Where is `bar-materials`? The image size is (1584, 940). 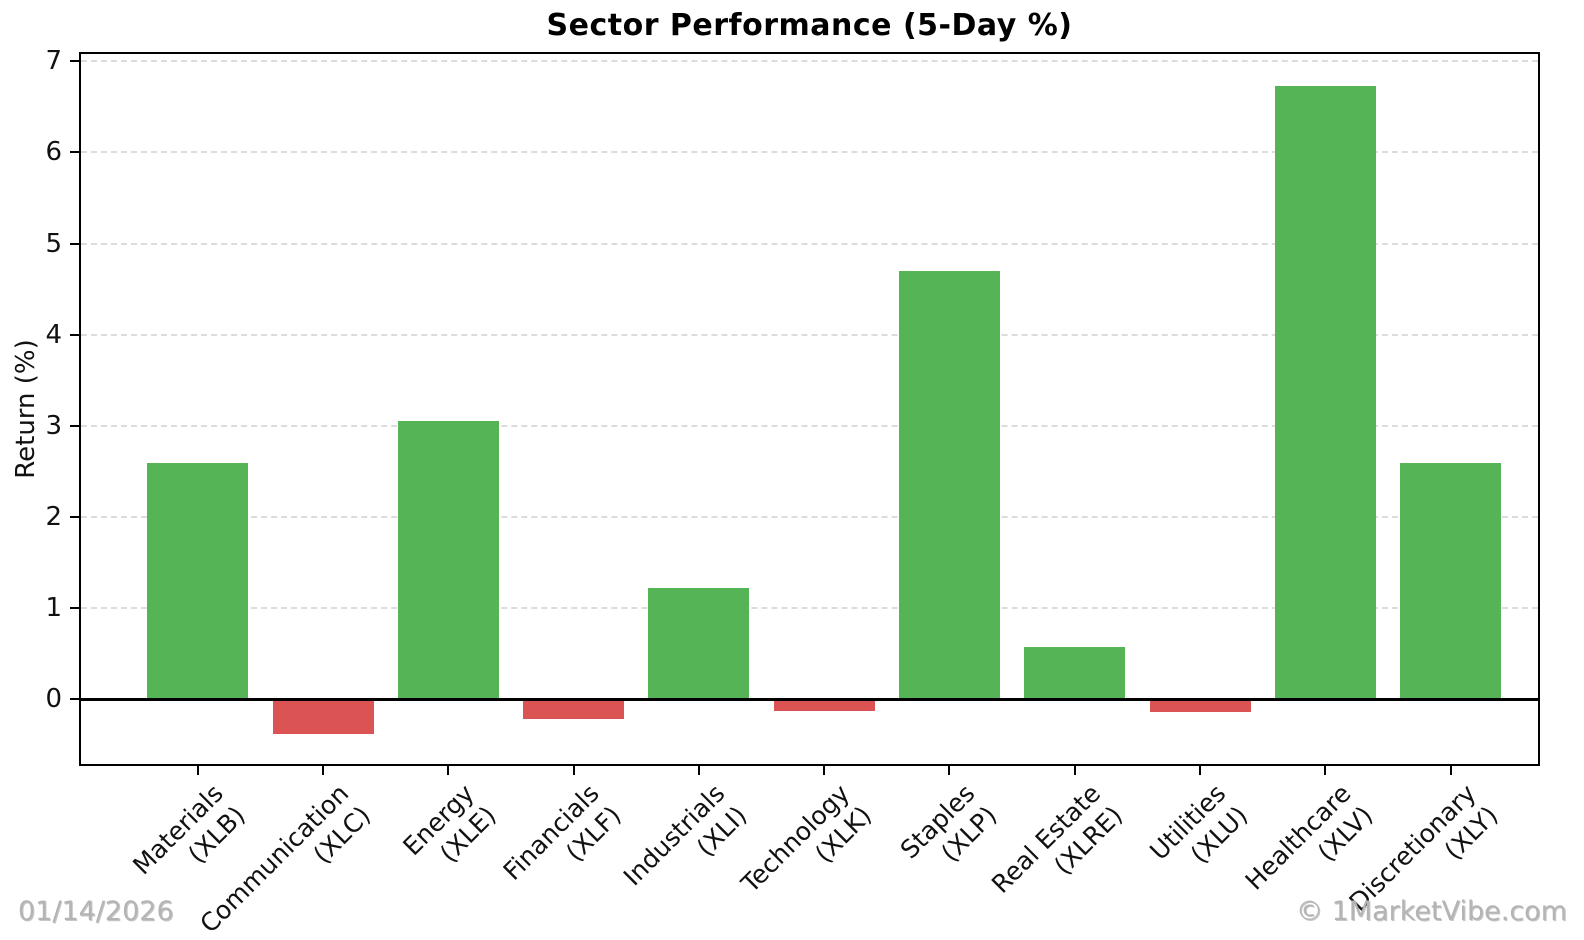
bar-materials is located at coordinates (198, 581).